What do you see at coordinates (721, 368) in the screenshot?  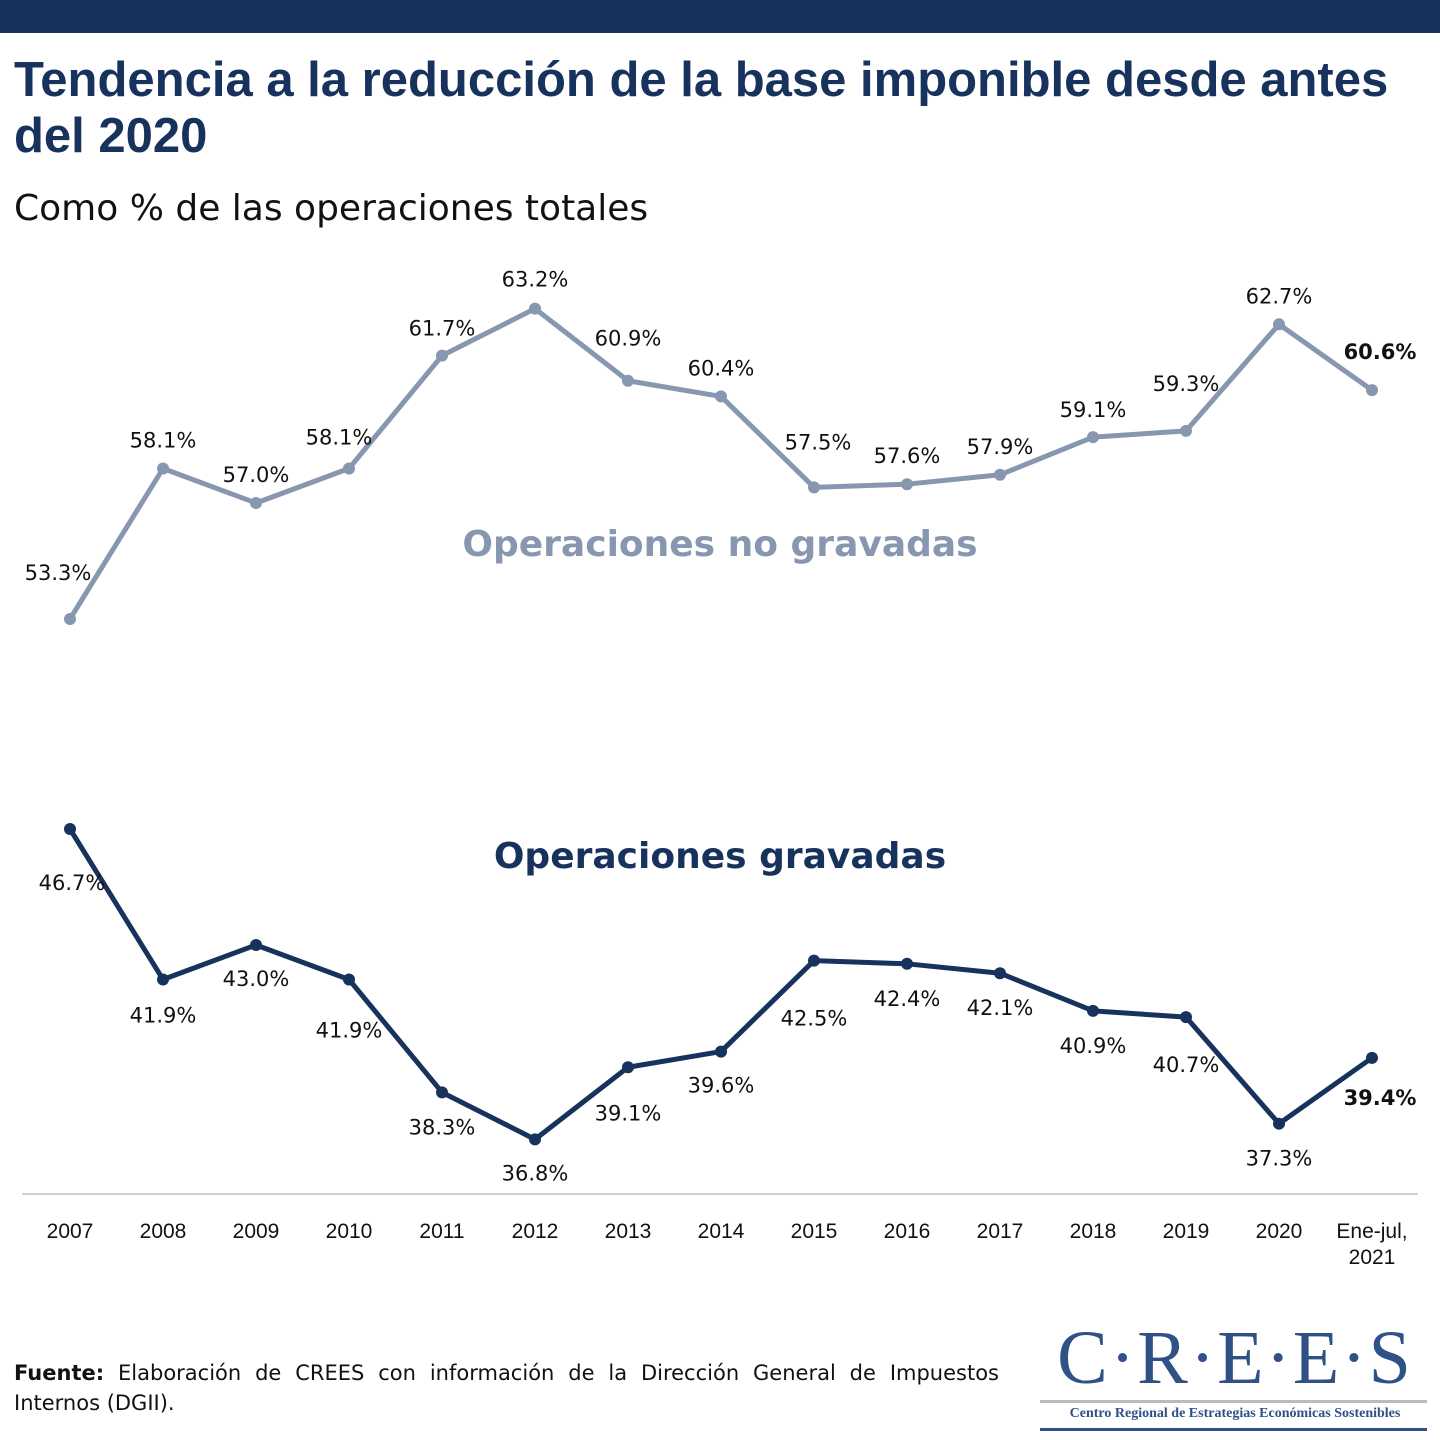 I see `data-label: 60.4%` at bounding box center [721, 368].